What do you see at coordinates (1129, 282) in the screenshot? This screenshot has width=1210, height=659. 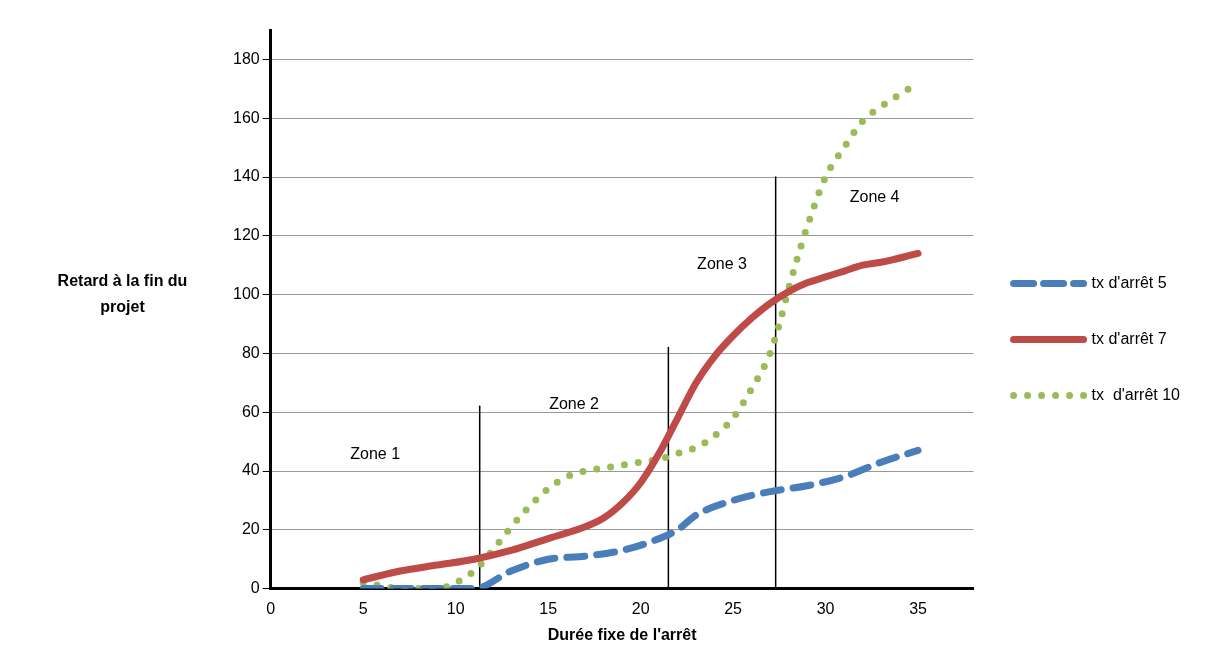 I see `legend-label: tx d'arrêt 5` at bounding box center [1129, 282].